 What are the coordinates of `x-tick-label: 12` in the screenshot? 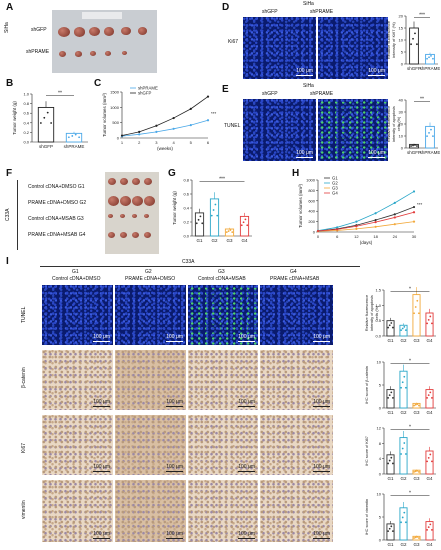 It's located at (356, 236).